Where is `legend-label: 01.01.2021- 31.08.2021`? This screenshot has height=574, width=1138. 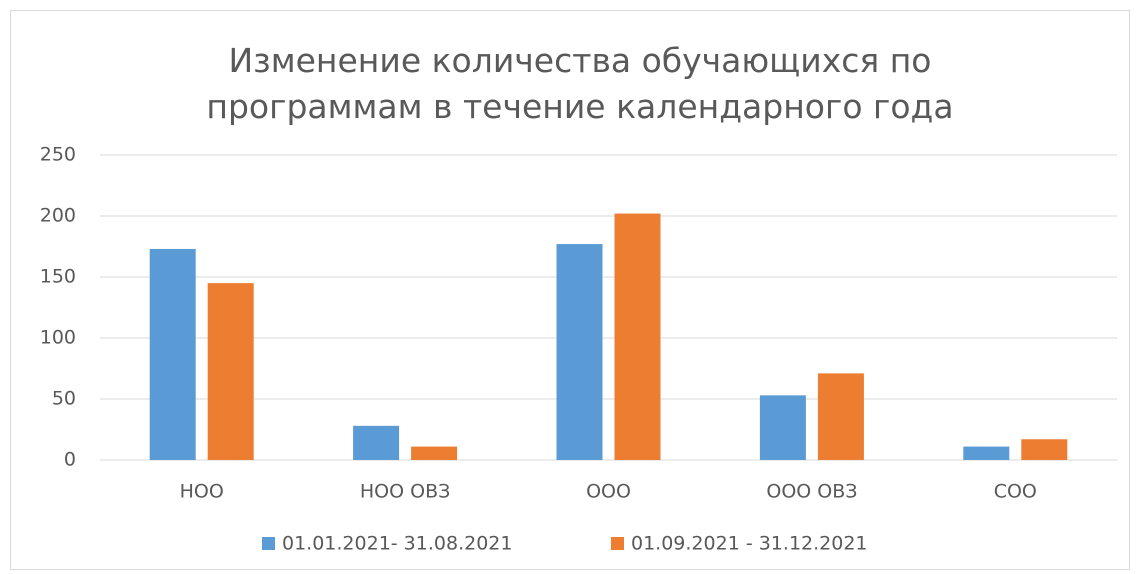 legend-label: 01.01.2021- 31.08.2021 is located at coordinates (397, 544).